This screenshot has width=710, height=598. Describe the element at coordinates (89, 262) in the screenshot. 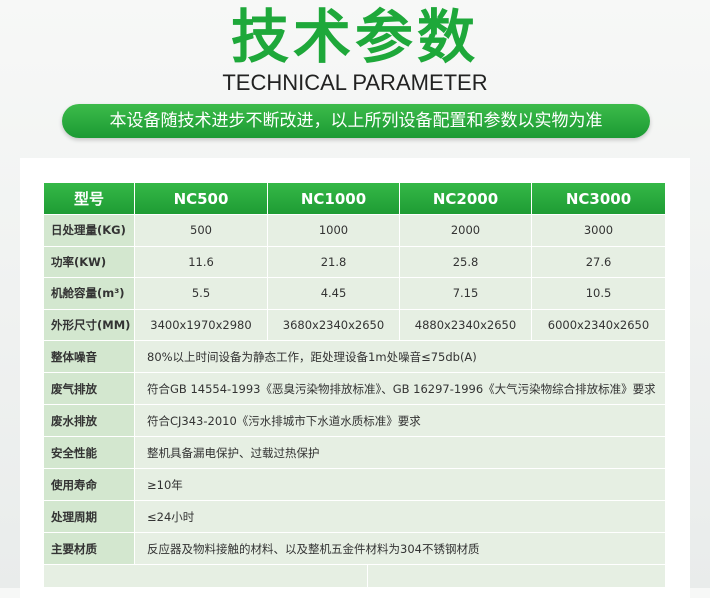

I see `row-label: 功率(KW)` at that location.